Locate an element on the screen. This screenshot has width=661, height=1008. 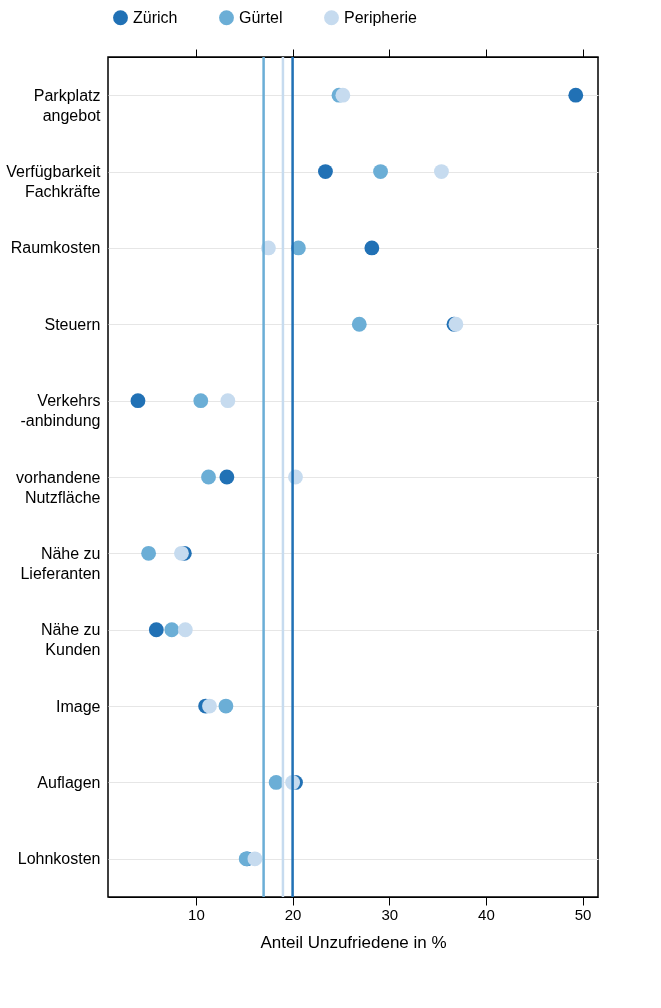
x-axis-title: Anteil Unzufriedene in % is located at coordinates (353, 942).